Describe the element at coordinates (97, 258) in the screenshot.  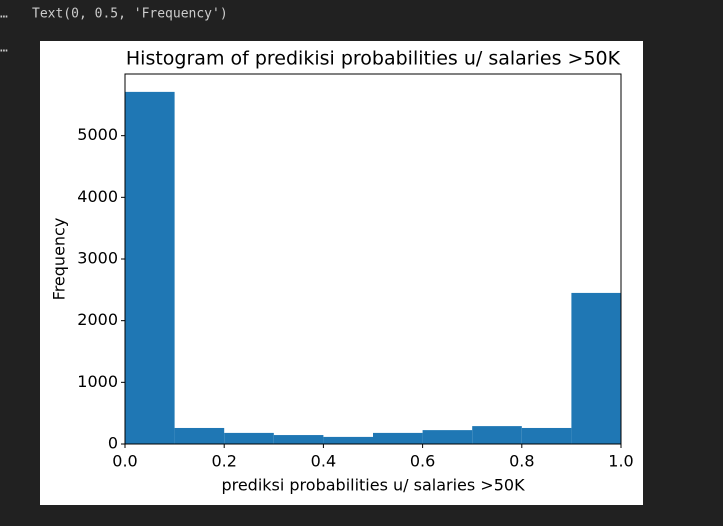
I see `y-tick-label: 3000` at that location.